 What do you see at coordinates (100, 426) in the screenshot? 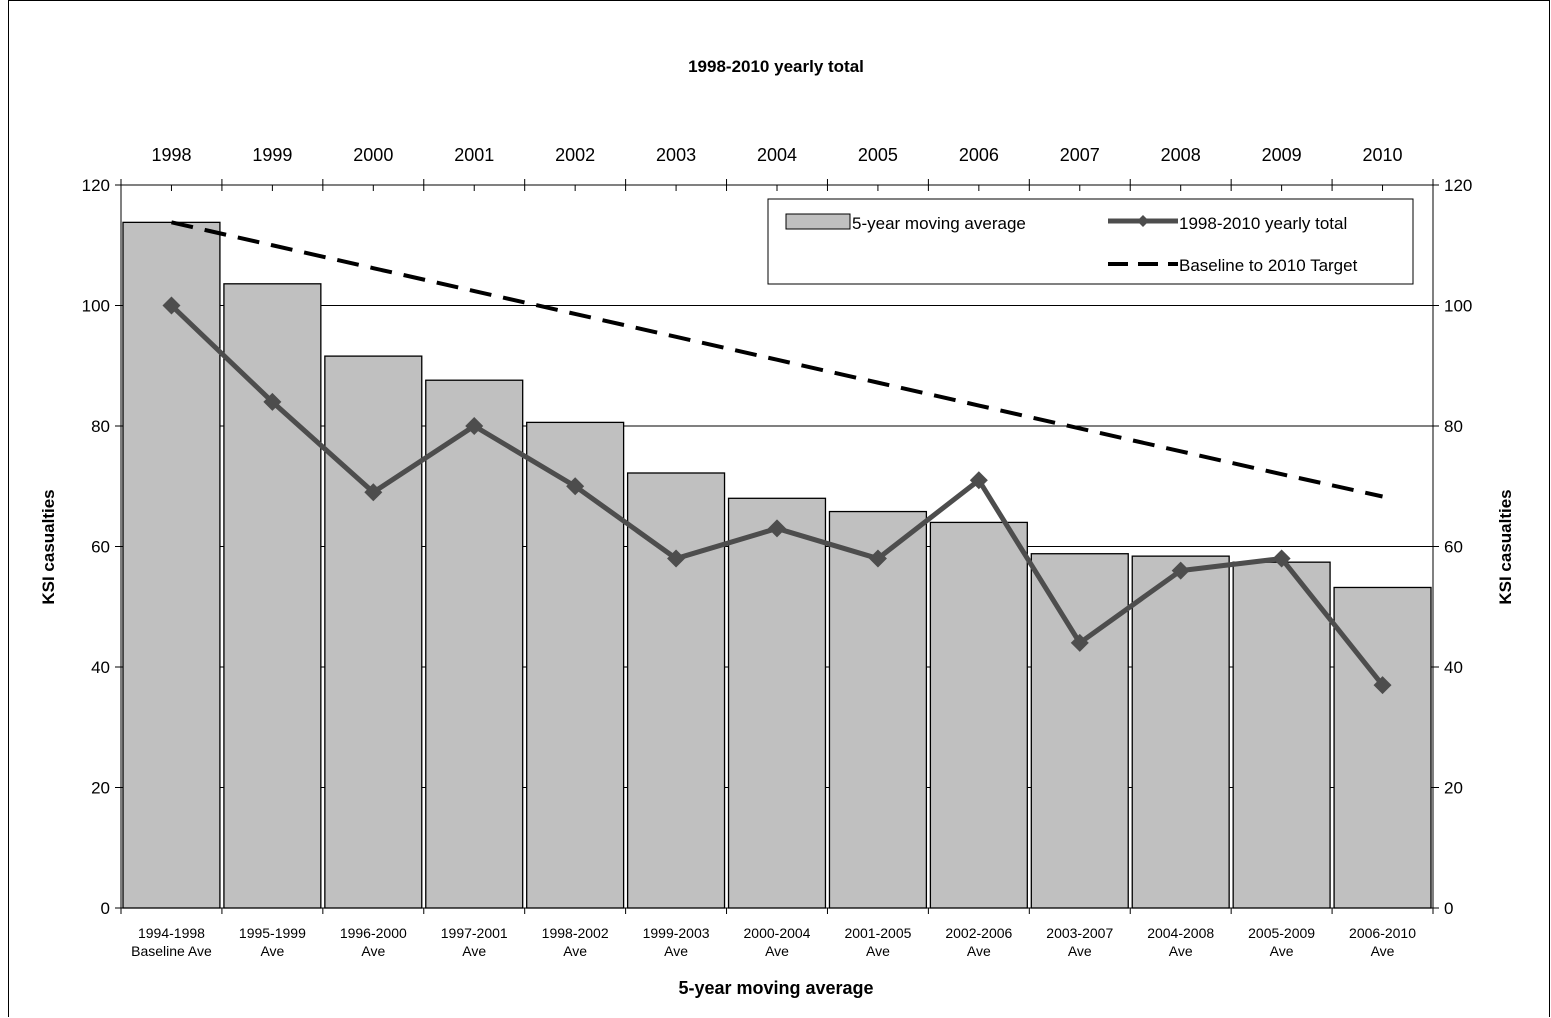
I see `y-tick-label-left: 80` at bounding box center [100, 426].